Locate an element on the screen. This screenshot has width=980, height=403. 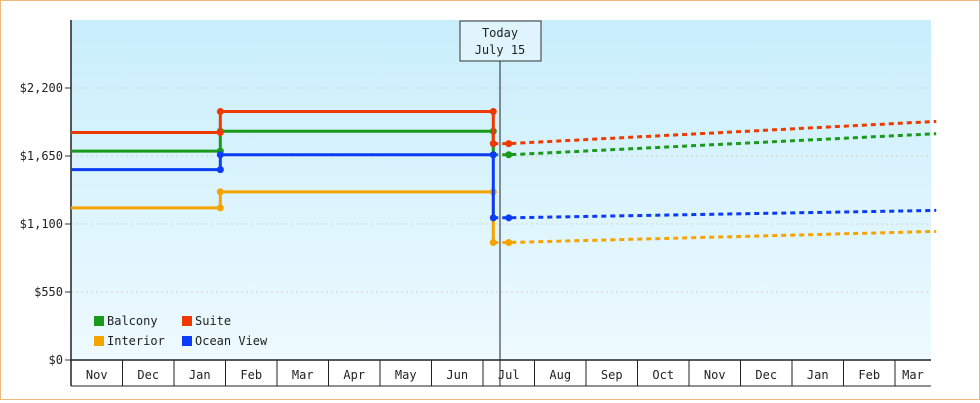
x-tick-label: Aug is located at coordinates (560, 375).